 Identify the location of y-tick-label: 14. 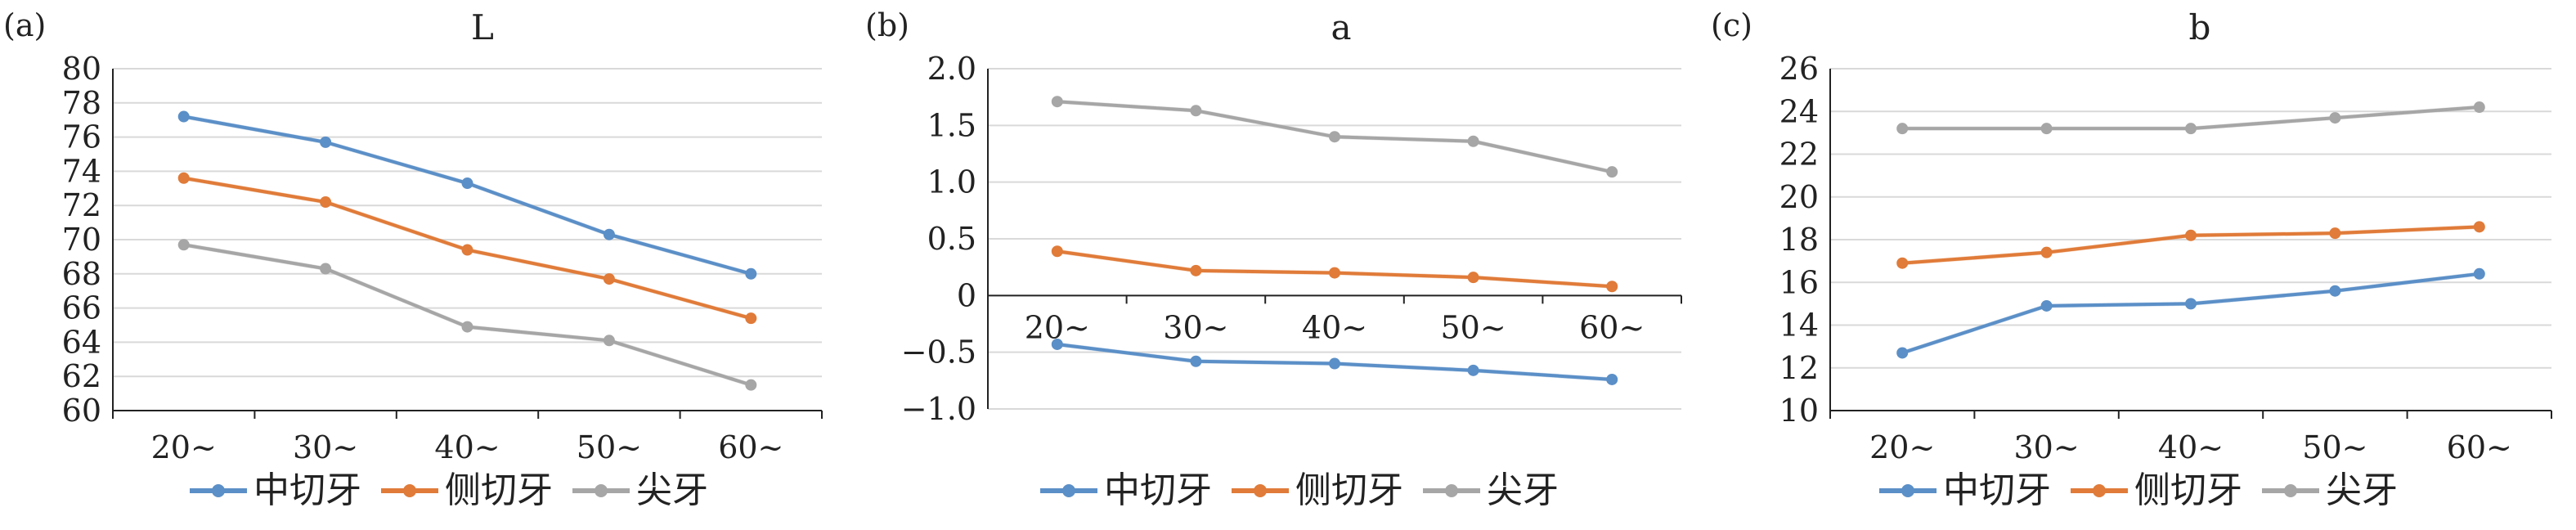
(1799, 326).